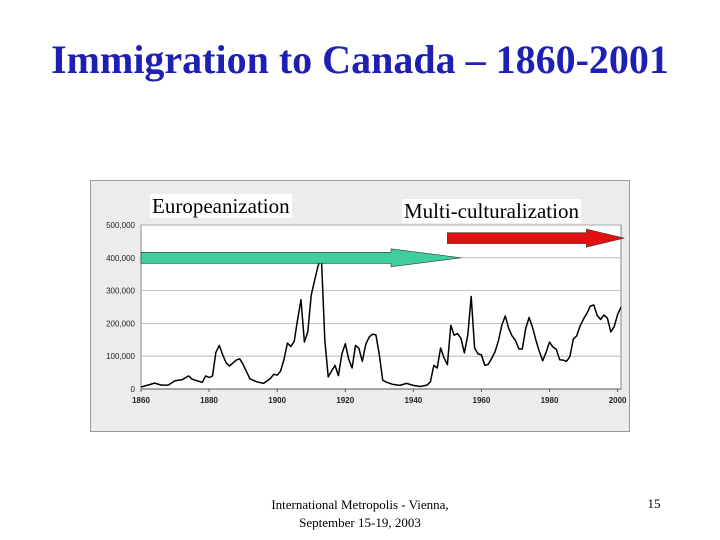  Describe the element at coordinates (120, 258) in the screenshot. I see `y-tick-label: 400,000` at that location.